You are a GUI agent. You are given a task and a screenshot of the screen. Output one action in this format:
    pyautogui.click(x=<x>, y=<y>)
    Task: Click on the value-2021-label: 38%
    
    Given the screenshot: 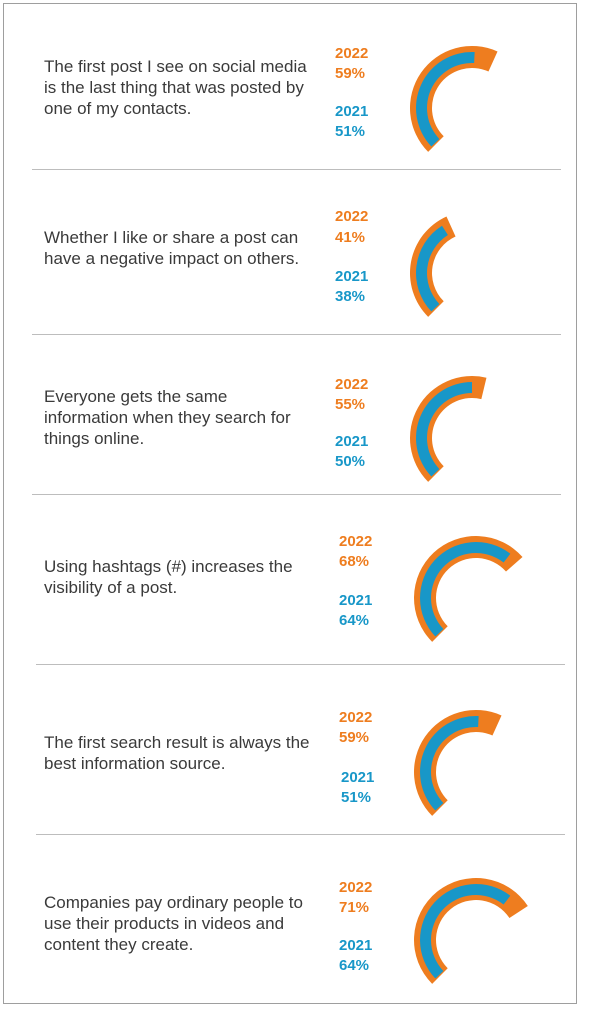 What is the action you would take?
    pyautogui.click(x=350, y=296)
    